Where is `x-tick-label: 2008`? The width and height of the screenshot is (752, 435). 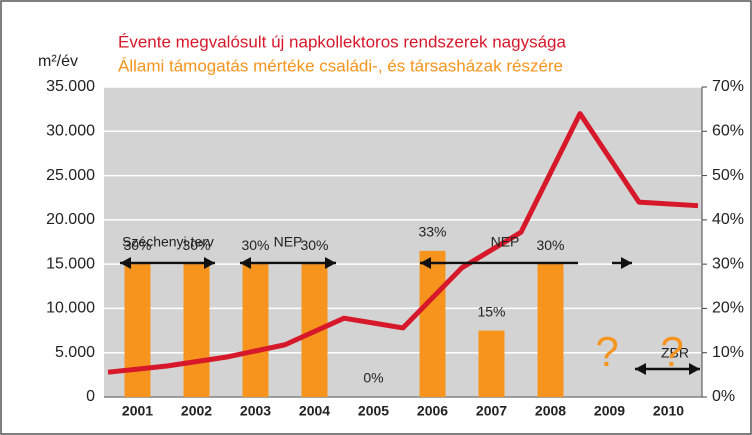 x-tick-label: 2008 is located at coordinates (550, 411).